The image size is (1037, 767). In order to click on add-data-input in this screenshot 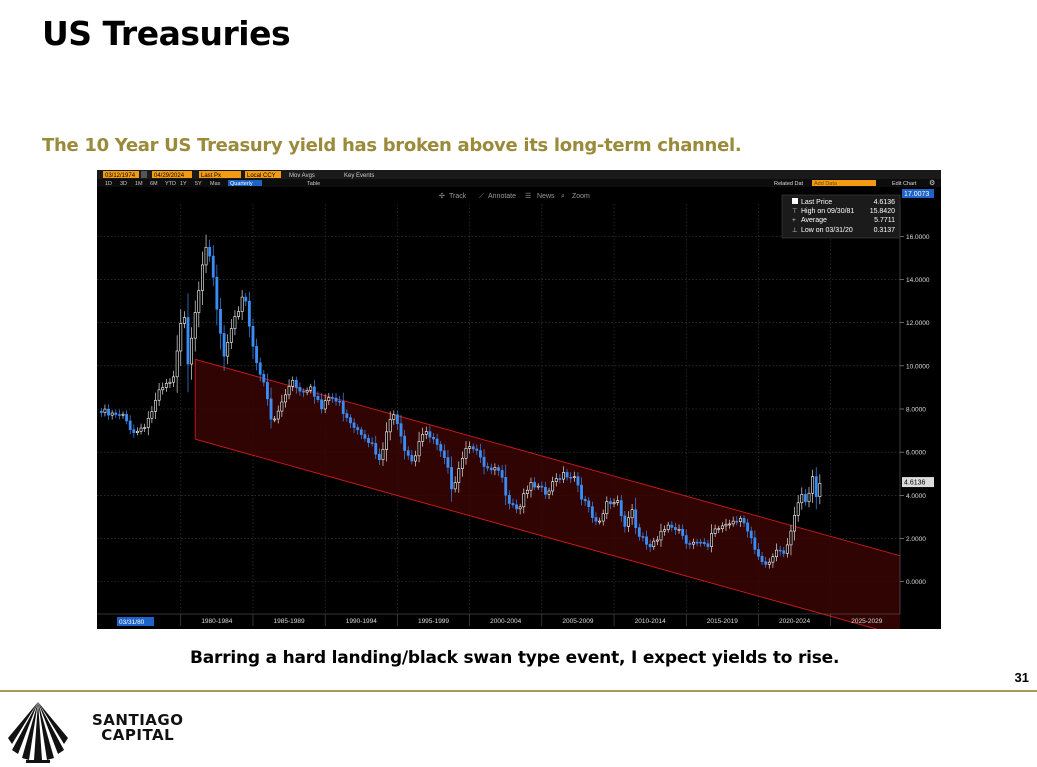, I will do `click(844, 183)`.